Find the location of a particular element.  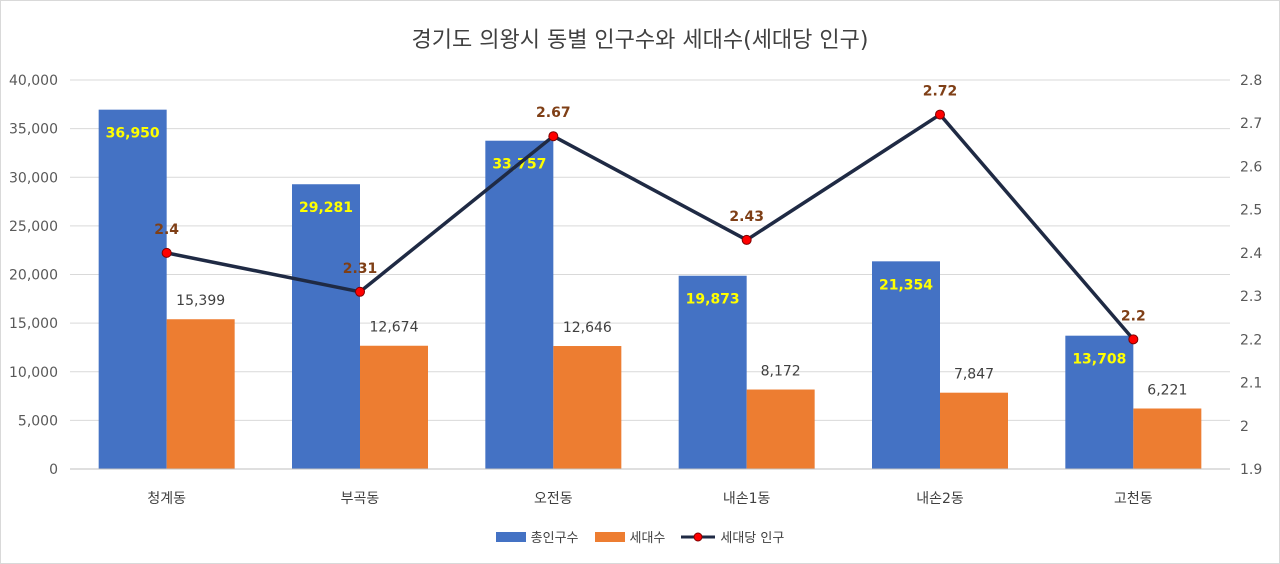

y-left-tick-label: 20,000 is located at coordinates (33, 276).